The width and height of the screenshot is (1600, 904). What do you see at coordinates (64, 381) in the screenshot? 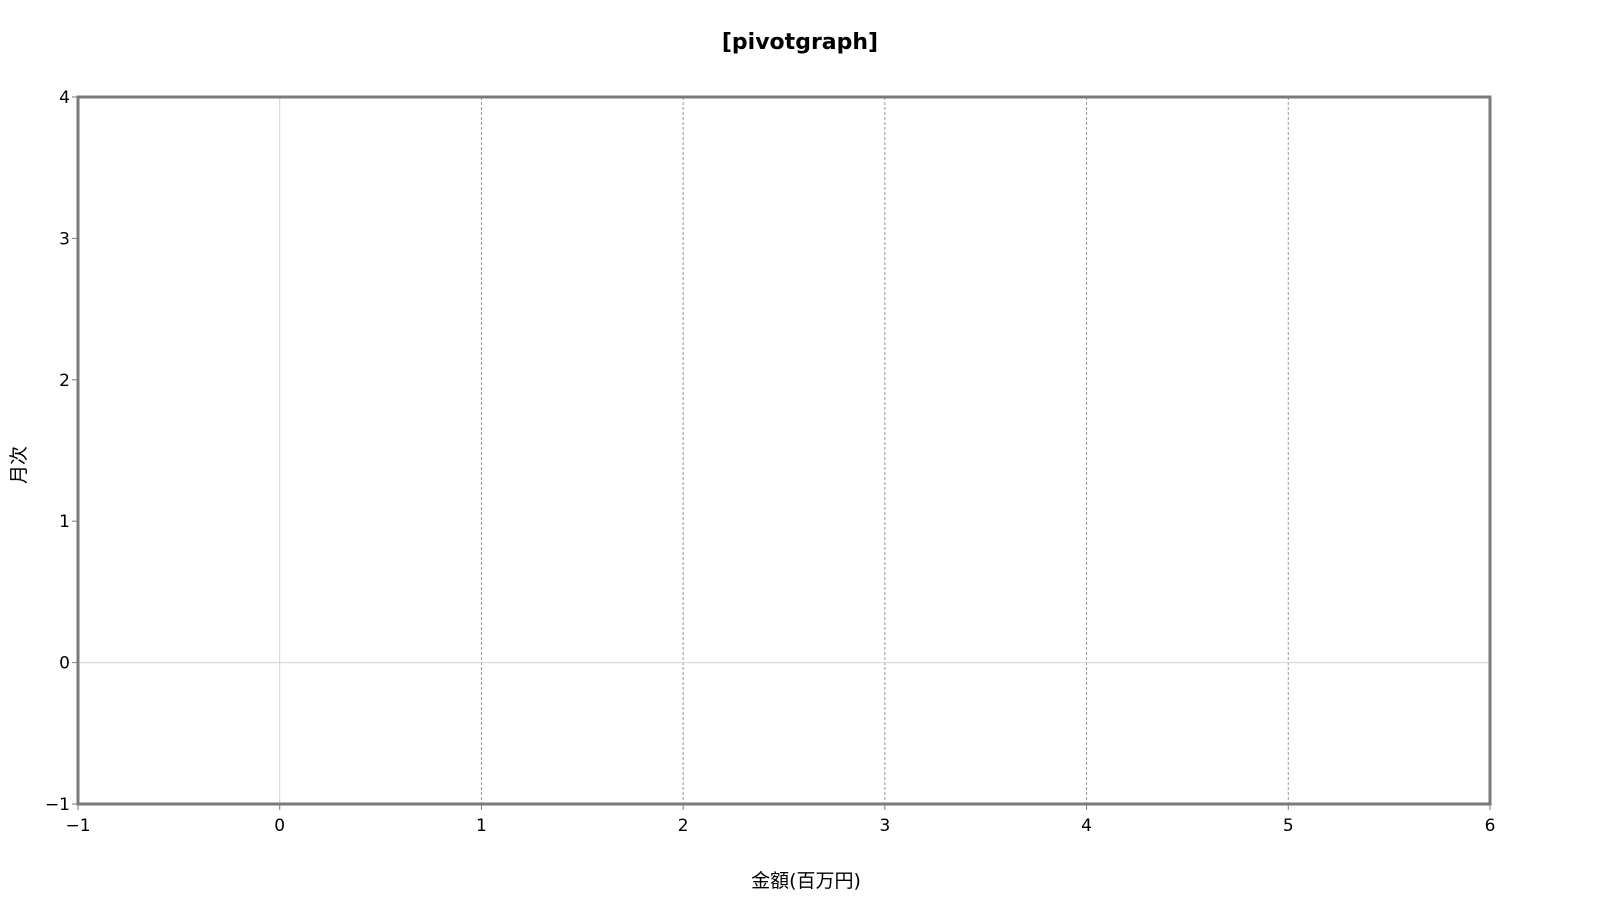
I see `y-tick-label: 2` at bounding box center [64, 381].